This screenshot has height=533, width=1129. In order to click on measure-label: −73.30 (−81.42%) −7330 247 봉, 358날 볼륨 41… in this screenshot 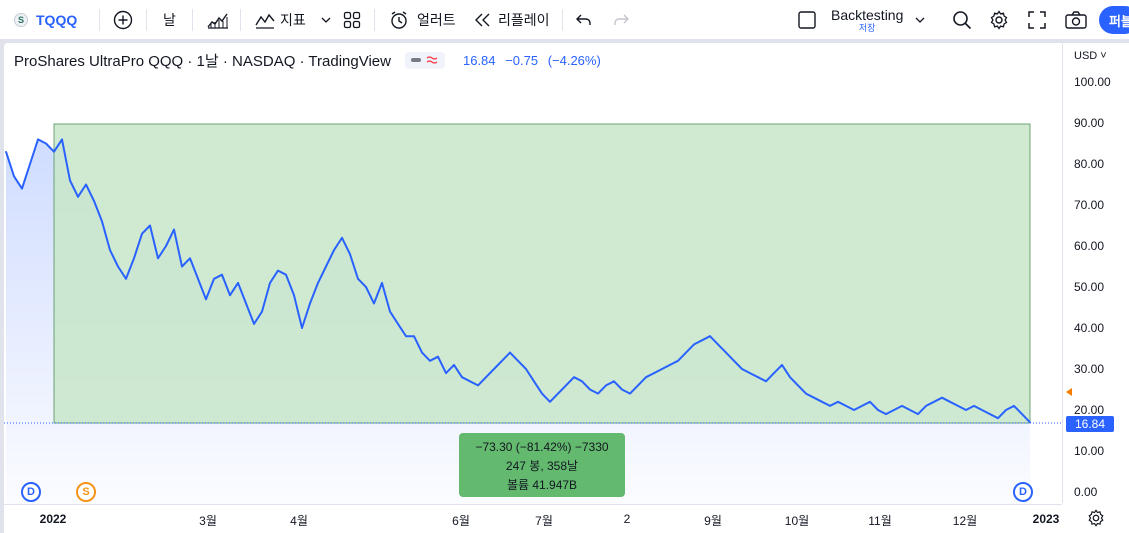, I will do `click(542, 465)`.